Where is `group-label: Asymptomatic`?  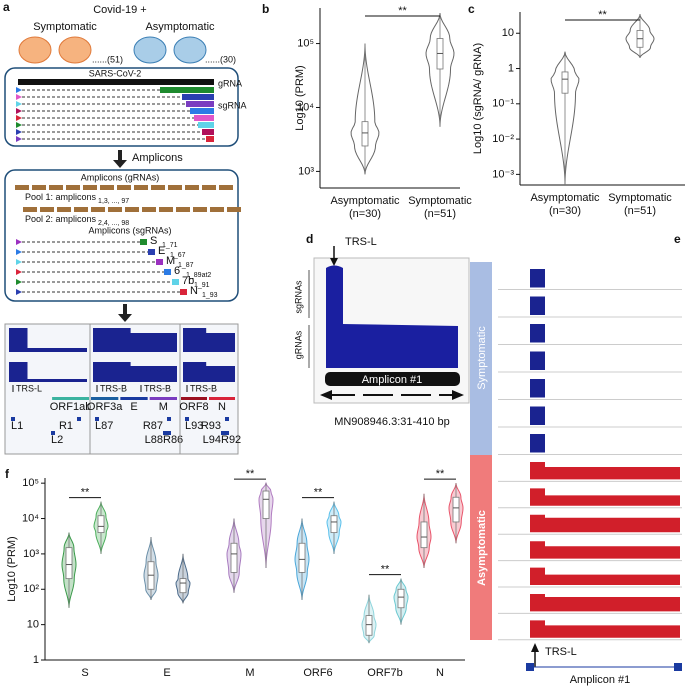 group-label: Asymptomatic is located at coordinates (482, 548).